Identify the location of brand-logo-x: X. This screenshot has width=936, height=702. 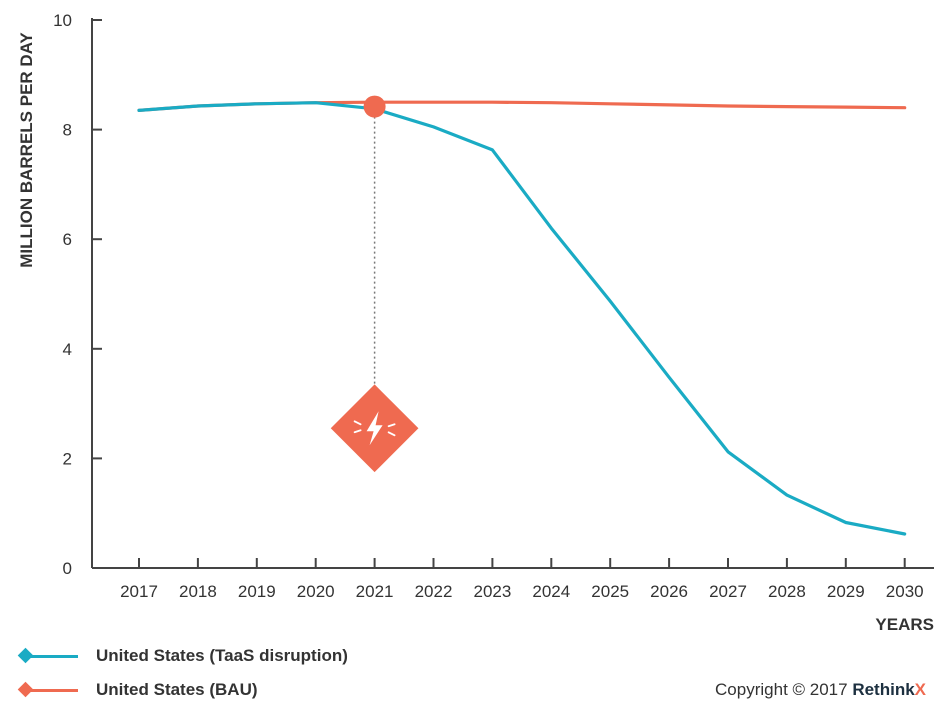
(920, 689).